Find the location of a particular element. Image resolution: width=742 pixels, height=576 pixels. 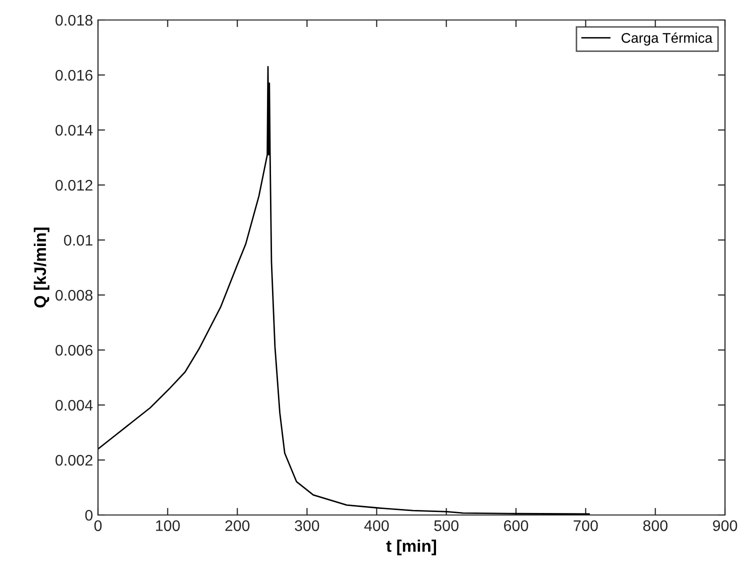

x-axis-title: t [min] is located at coordinates (411, 548).